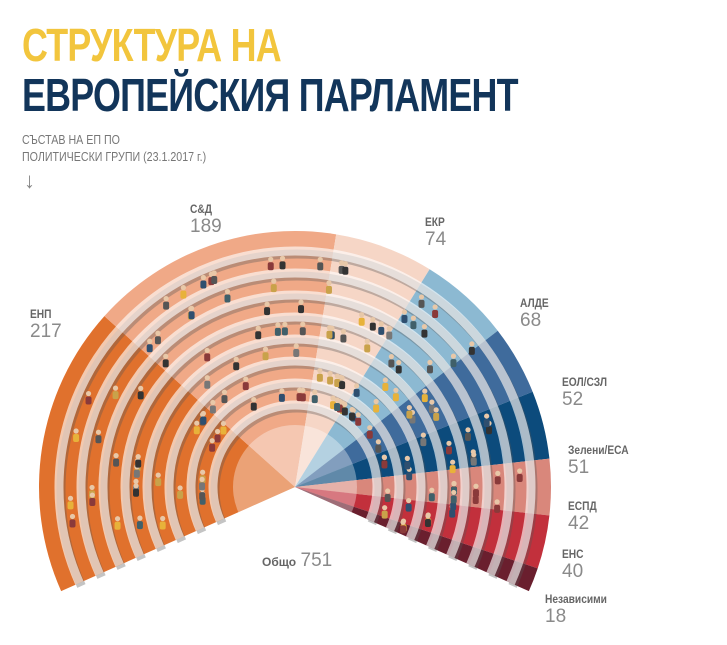  What do you see at coordinates (71, 139) in the screenshot?
I see `subtitle-line-1: СЪСТАВ НА ЕП ПО` at bounding box center [71, 139].